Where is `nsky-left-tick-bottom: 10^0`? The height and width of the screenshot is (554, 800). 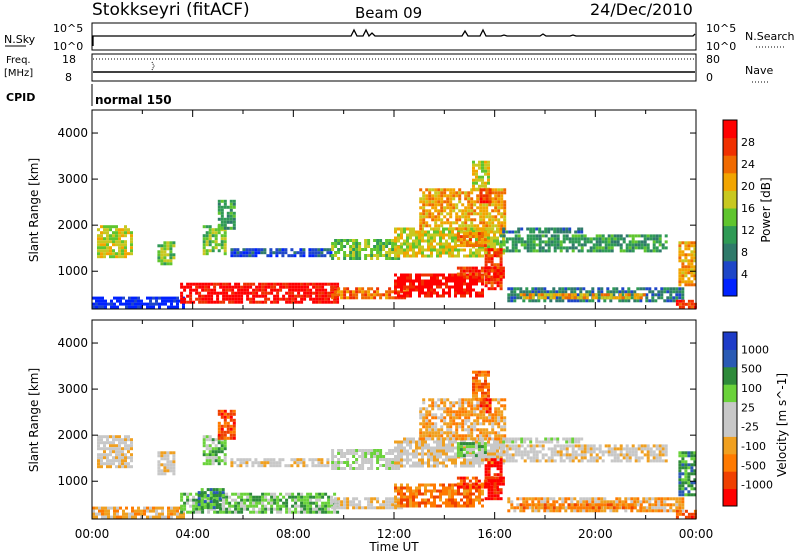 nsky-left-tick-bottom: 10^0 is located at coordinates (68, 46).